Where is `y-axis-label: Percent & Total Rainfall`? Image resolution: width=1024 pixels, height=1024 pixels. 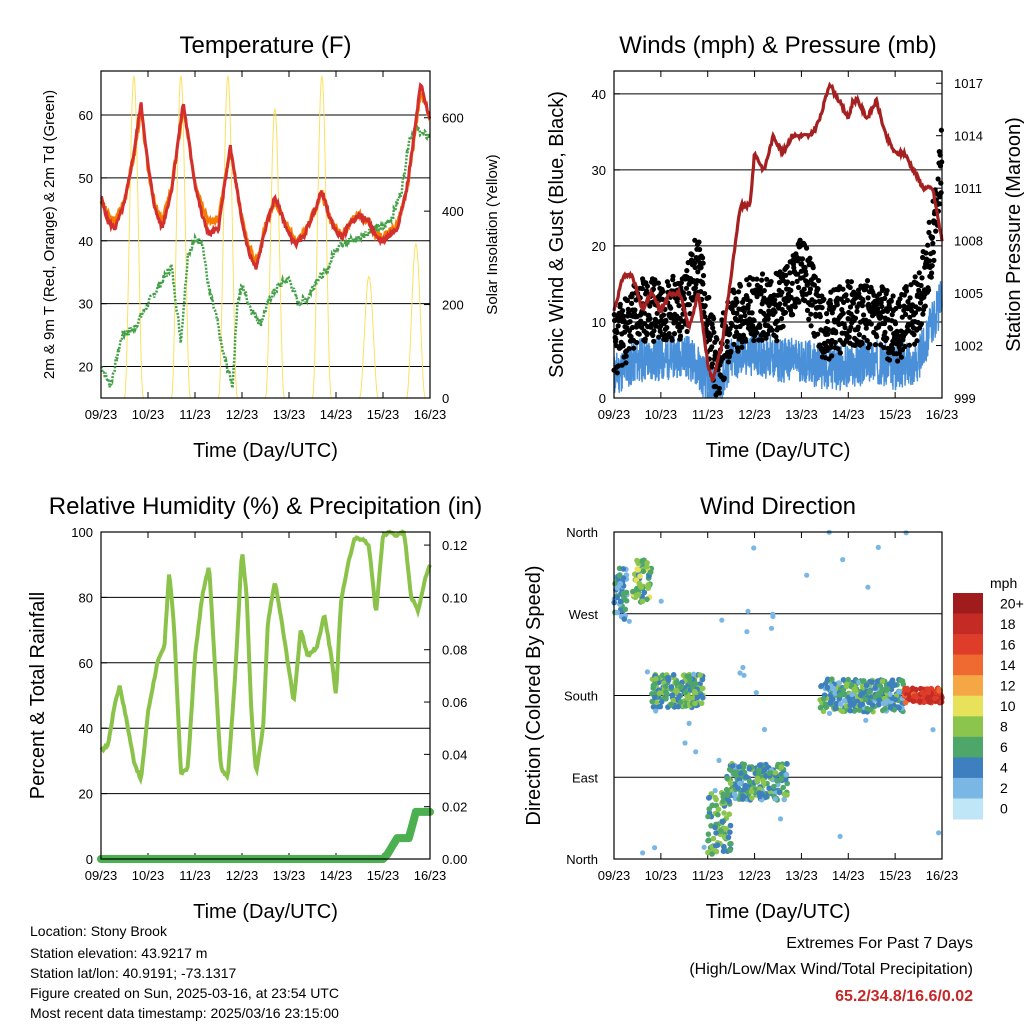
y-axis-label: Percent & Total Rainfall is located at coordinates (38, 696).